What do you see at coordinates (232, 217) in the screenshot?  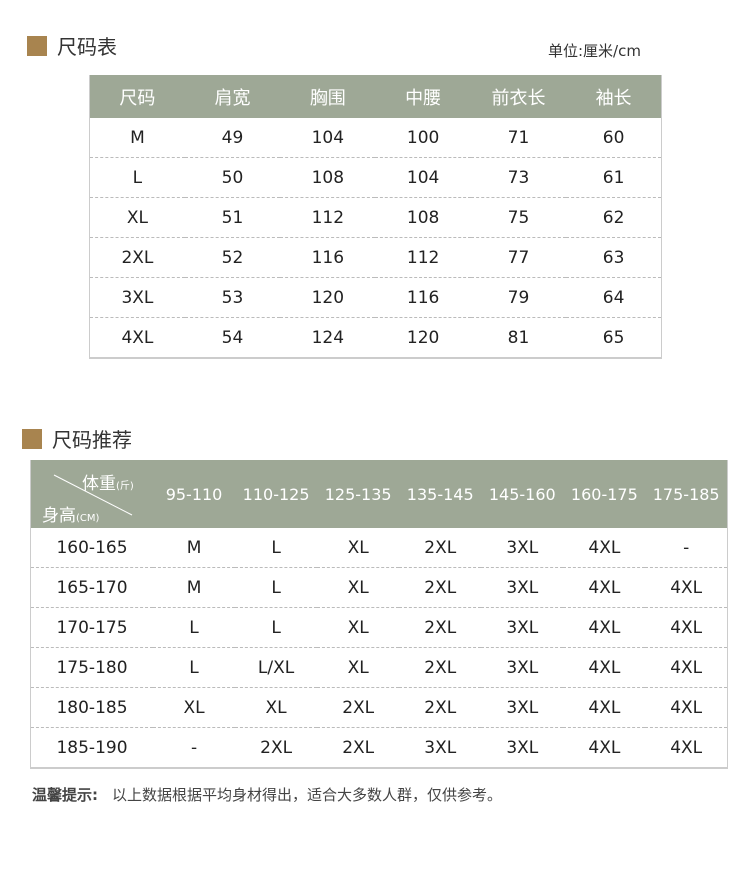 I see `table-cell: 51` at bounding box center [232, 217].